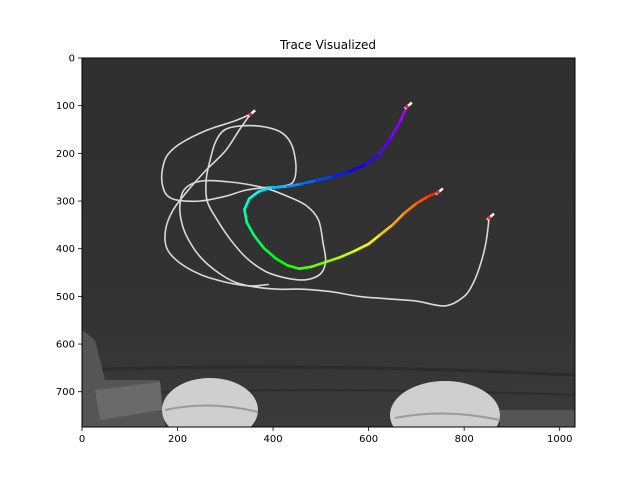 The height and width of the screenshot is (480, 640). What do you see at coordinates (327, 45) in the screenshot?
I see `chart-title: Trace Visualized` at bounding box center [327, 45].